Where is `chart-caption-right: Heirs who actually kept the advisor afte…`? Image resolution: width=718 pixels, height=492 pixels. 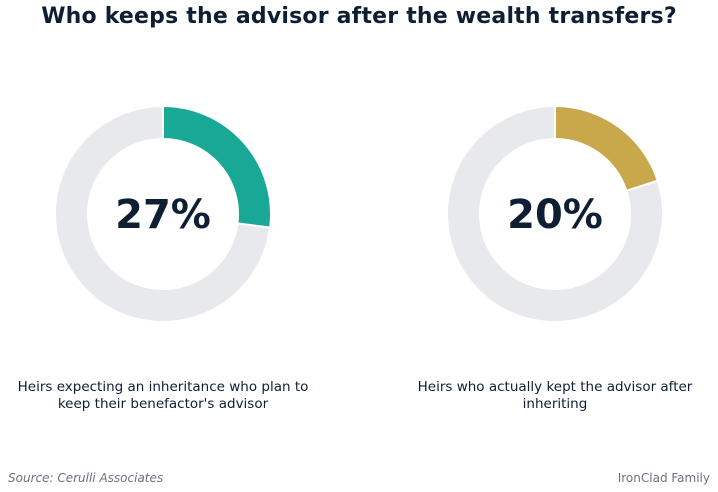 chart-caption-right: Heirs who actually kept the advisor afte… is located at coordinates (555, 395).